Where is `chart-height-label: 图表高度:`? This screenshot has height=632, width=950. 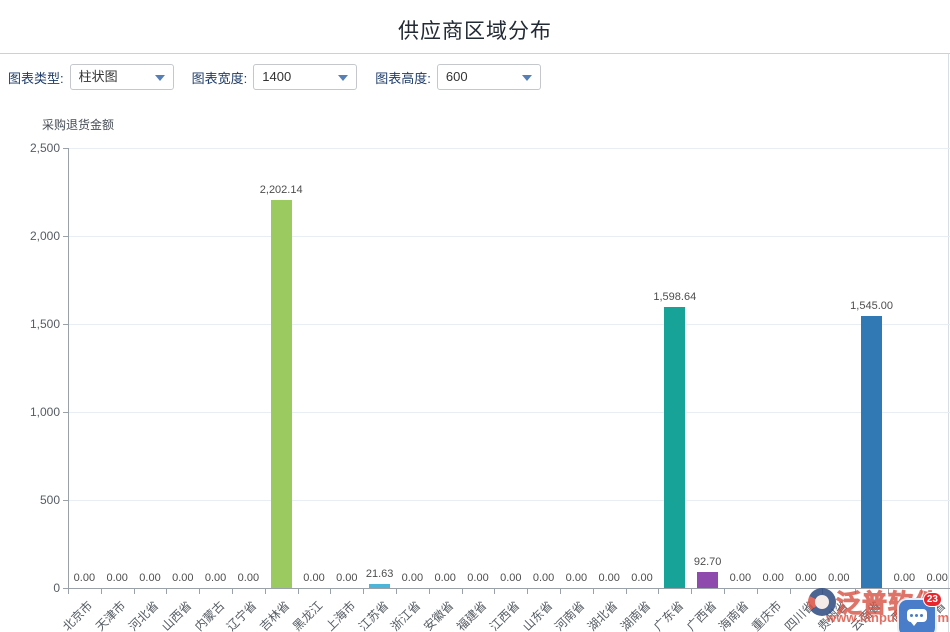 chart-height-label: 图表高度: is located at coordinates (403, 78).